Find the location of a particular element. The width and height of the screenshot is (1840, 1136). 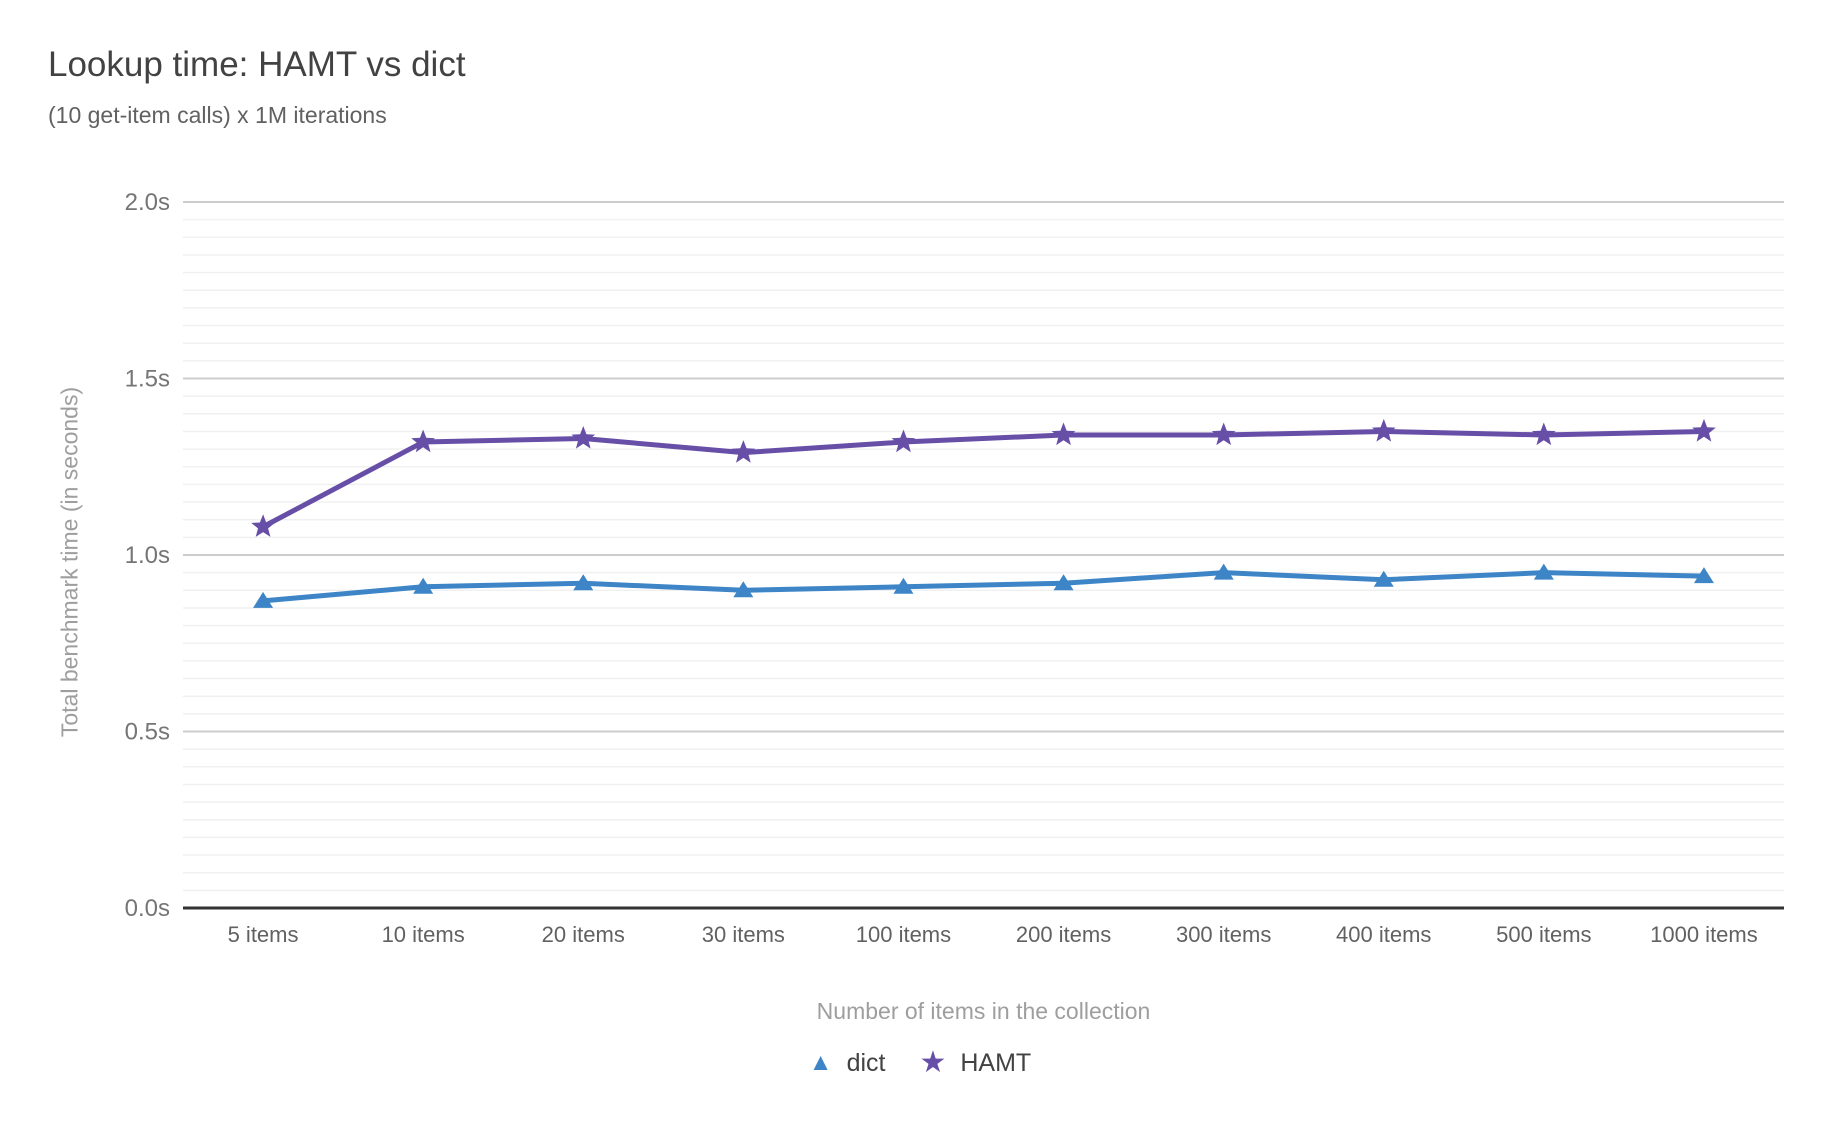

svg-text: 20 items is located at coordinates (583, 934).